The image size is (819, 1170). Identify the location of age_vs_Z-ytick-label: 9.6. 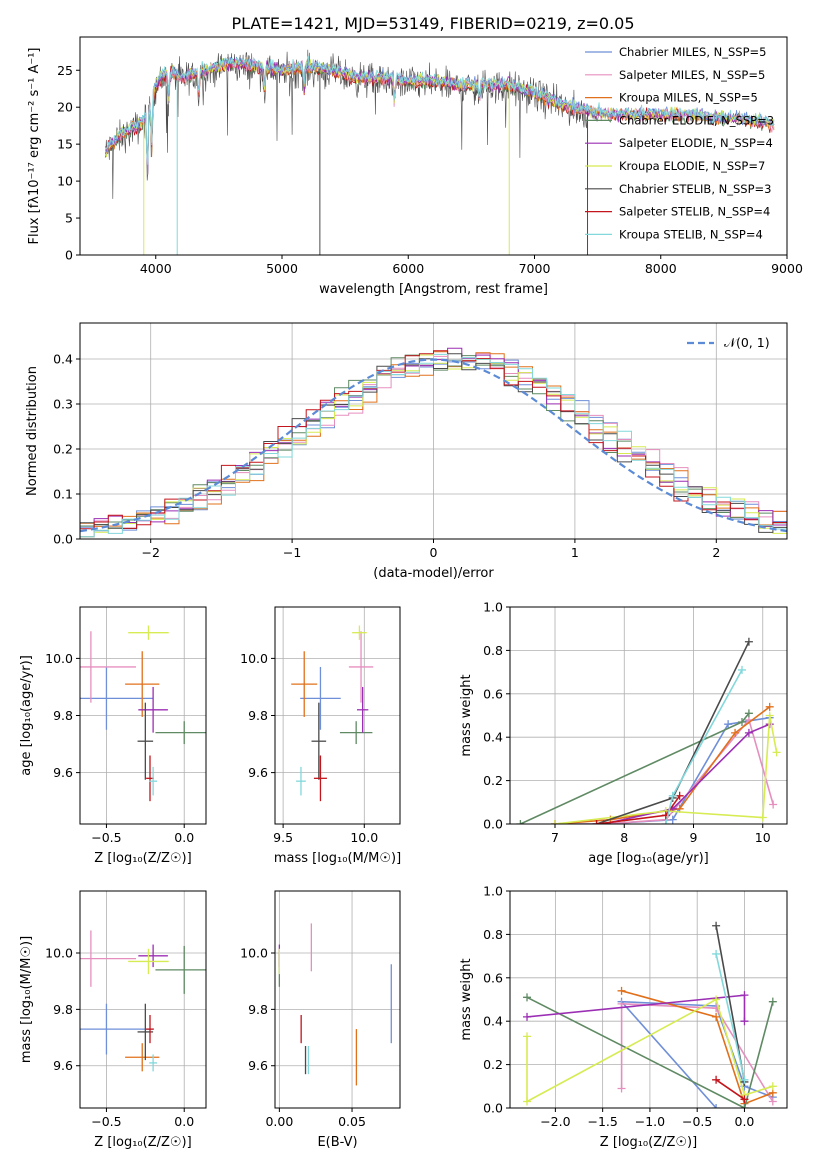
(63, 772).